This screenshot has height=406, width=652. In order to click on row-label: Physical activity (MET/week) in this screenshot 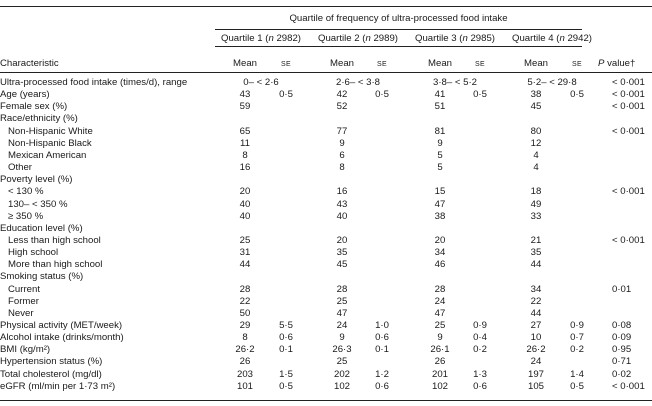, I will do `click(61, 325)`.